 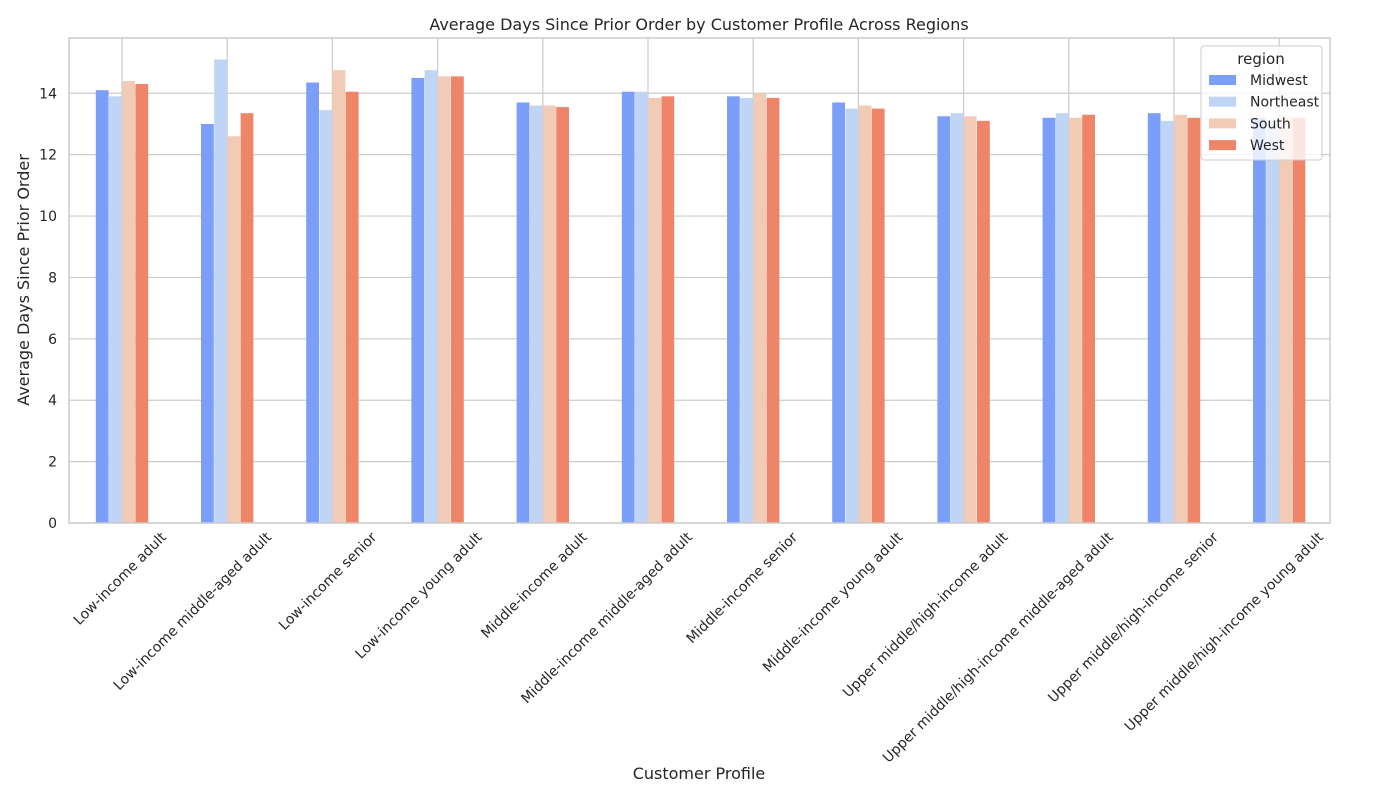 What do you see at coordinates (48, 217) in the screenshot?
I see `y-tick-label: 10` at bounding box center [48, 217].